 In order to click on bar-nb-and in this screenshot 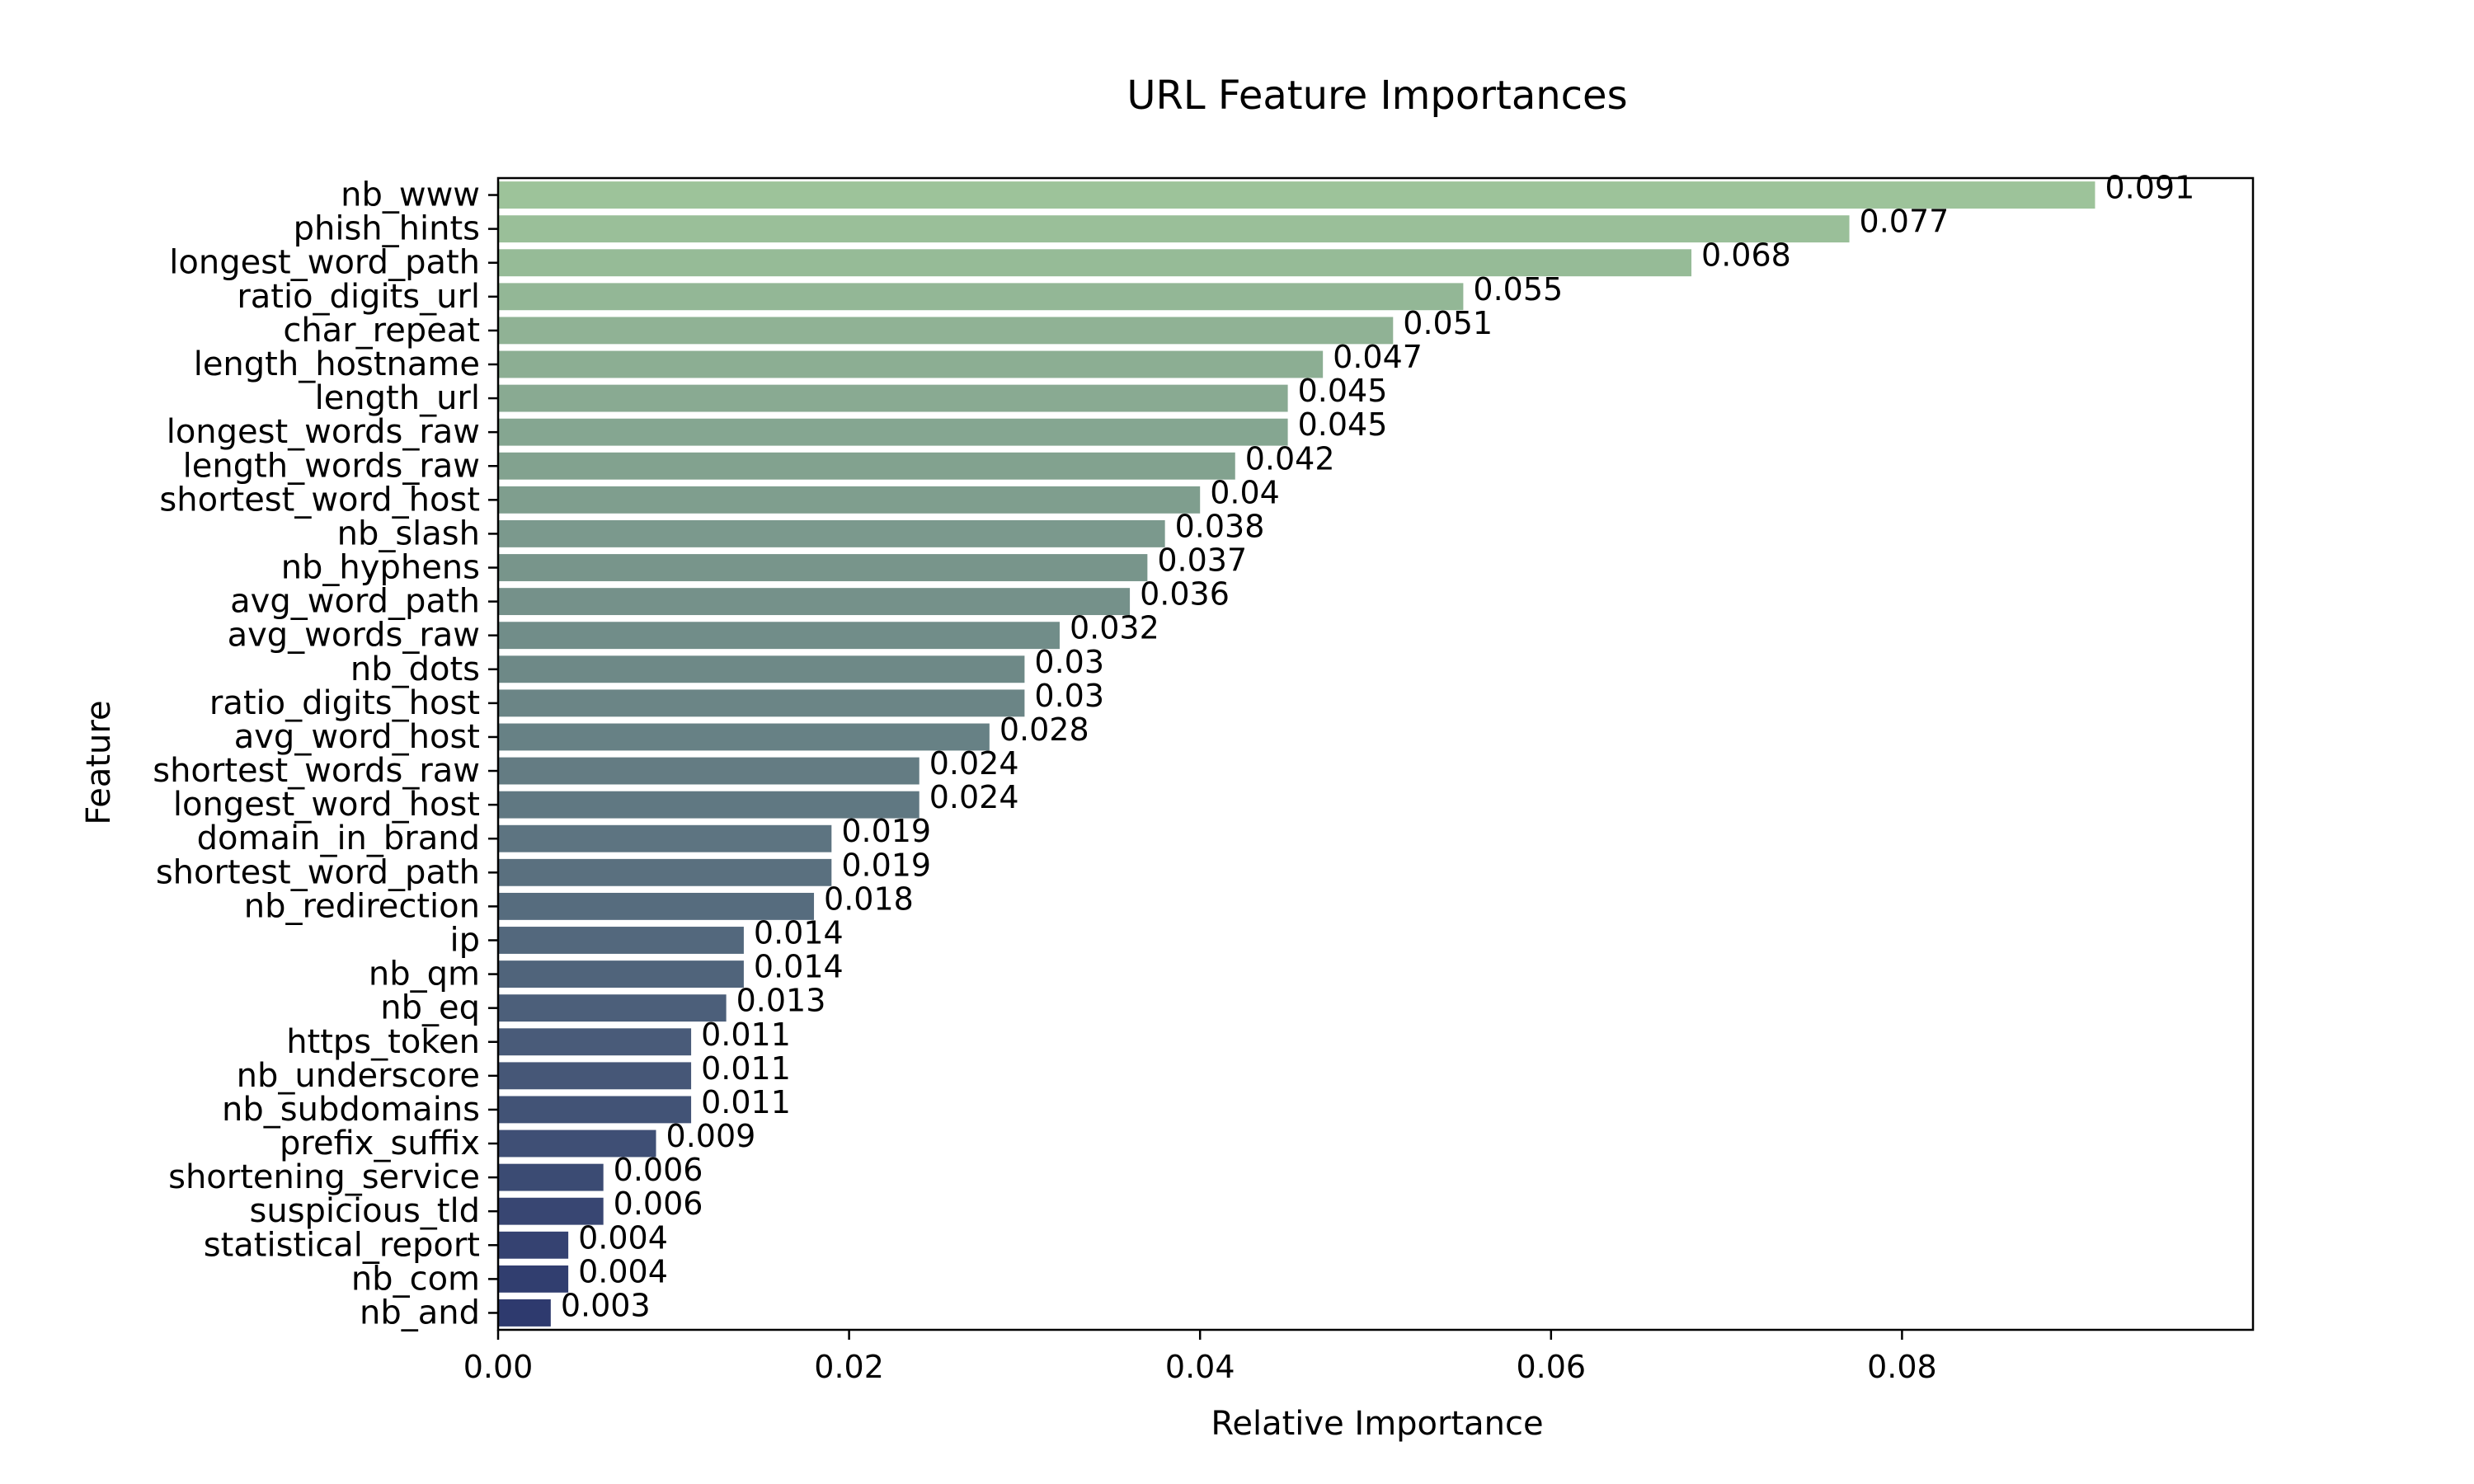, I will do `click(524, 1313)`.